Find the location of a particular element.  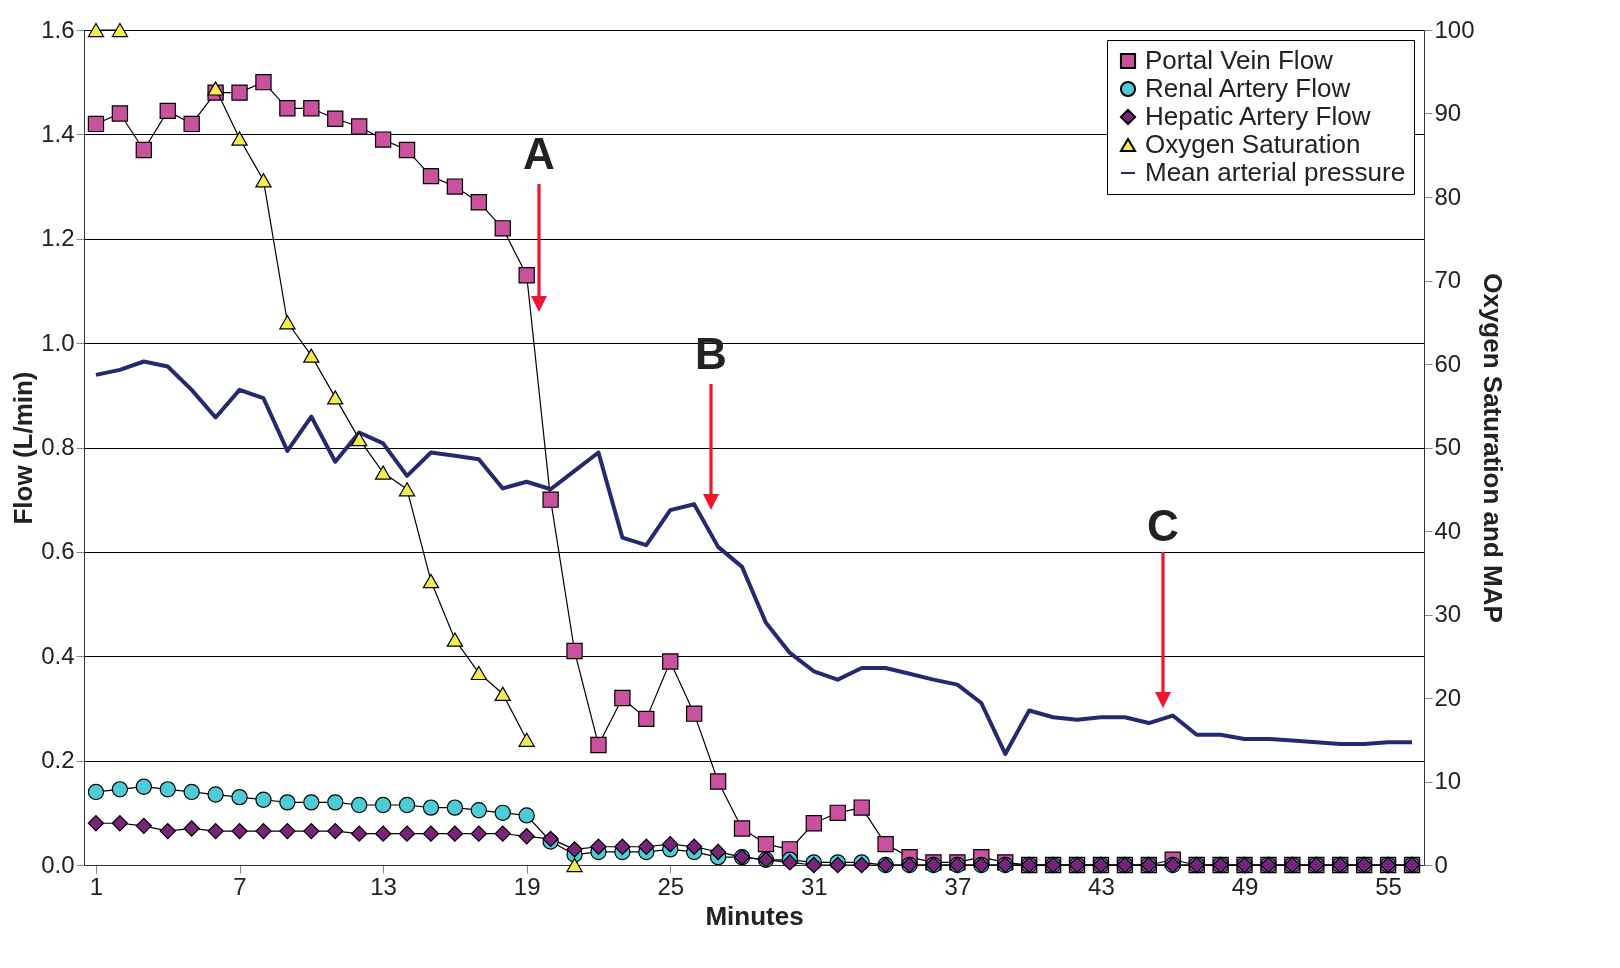

x-tick-label: 25 is located at coordinates (671, 886).